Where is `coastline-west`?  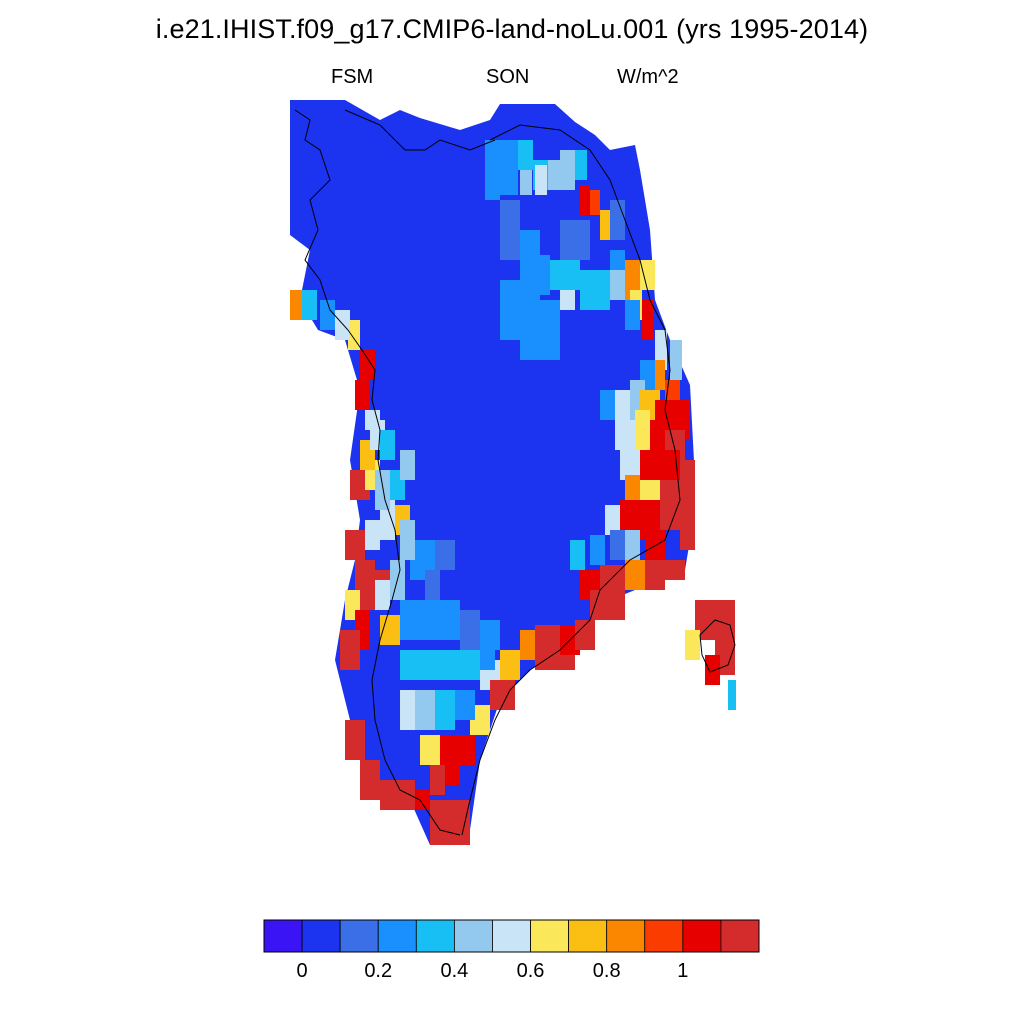
coastline-west is located at coordinates (377, 472).